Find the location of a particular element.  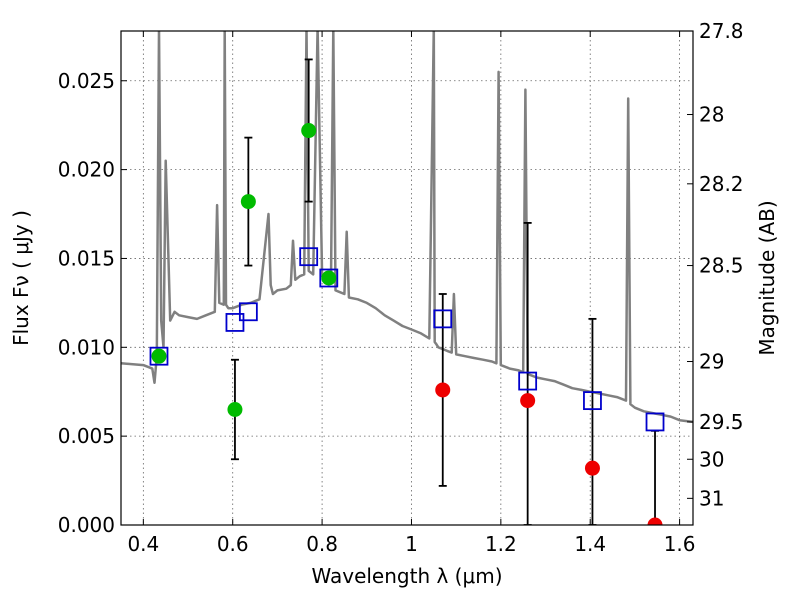

x-tick-label: 0.8 is located at coordinates (322, 544).